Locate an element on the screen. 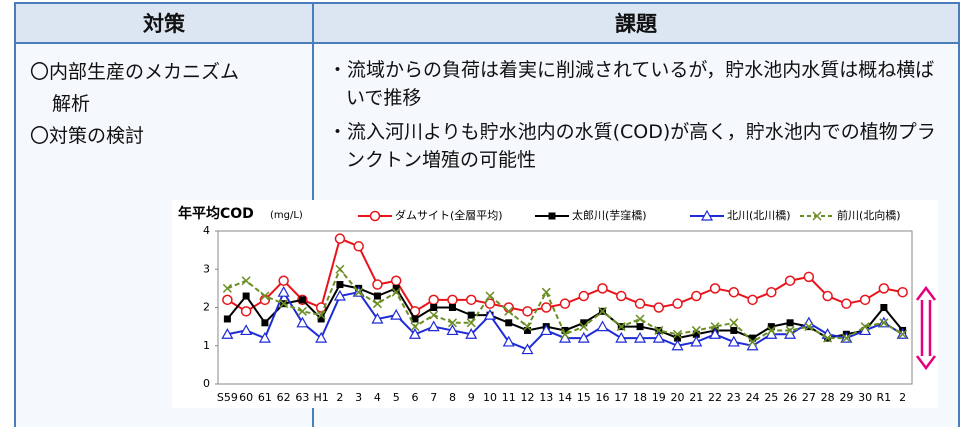 The width and height of the screenshot is (974, 427). x-tick-label: 22 is located at coordinates (715, 397).